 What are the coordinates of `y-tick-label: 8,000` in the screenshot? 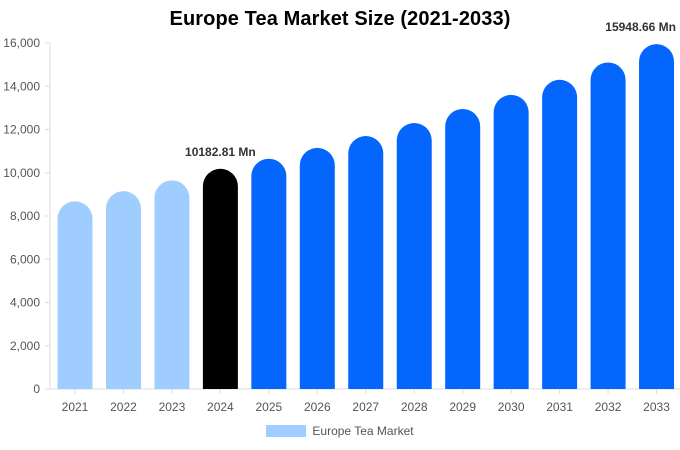 It's located at (25, 216).